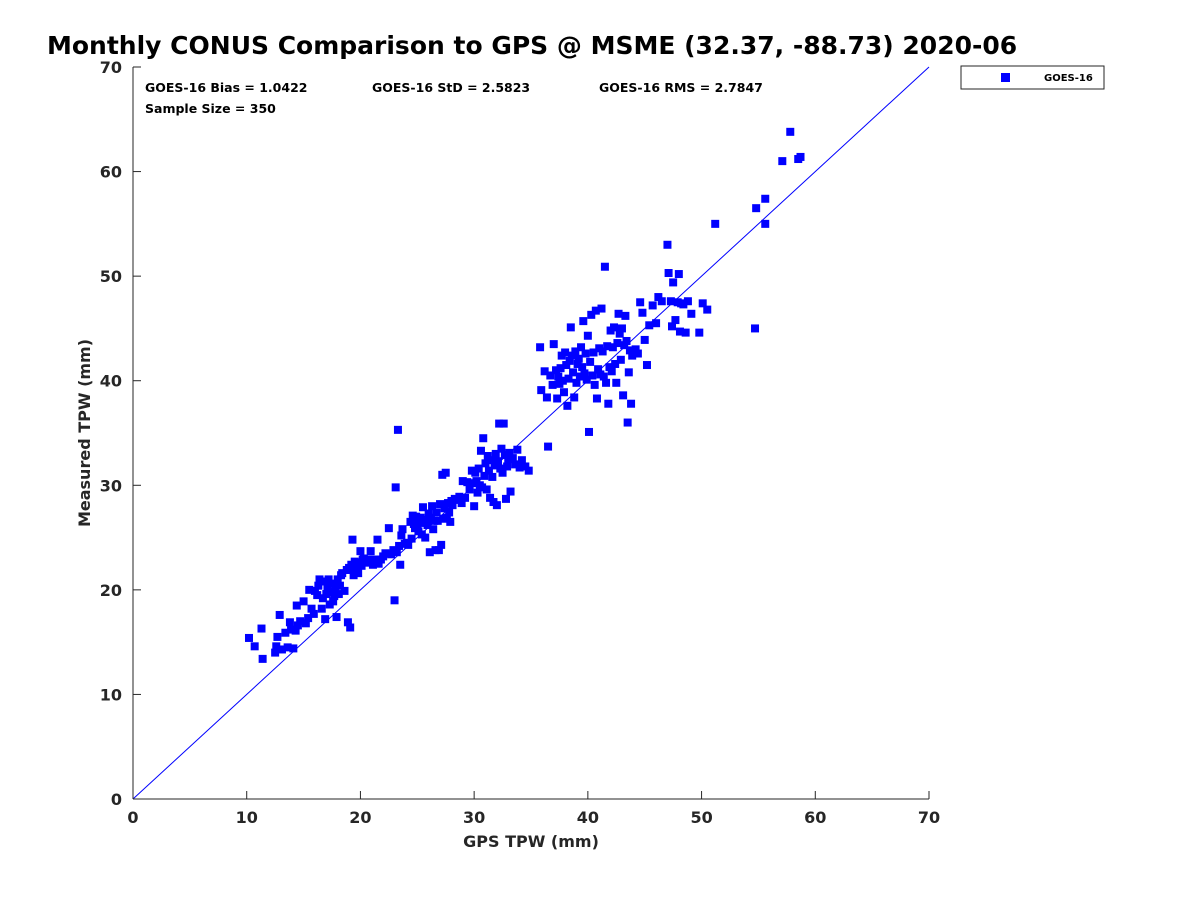 This screenshot has height=900, width=1200. What do you see at coordinates (701, 817) in the screenshot?
I see `x-tick-label: 50` at bounding box center [701, 817].